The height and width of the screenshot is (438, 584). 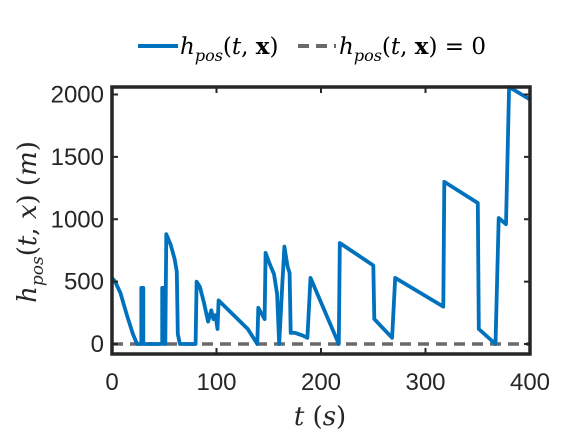 I want to click on x-axis-label: t (s), so click(x=320, y=417).